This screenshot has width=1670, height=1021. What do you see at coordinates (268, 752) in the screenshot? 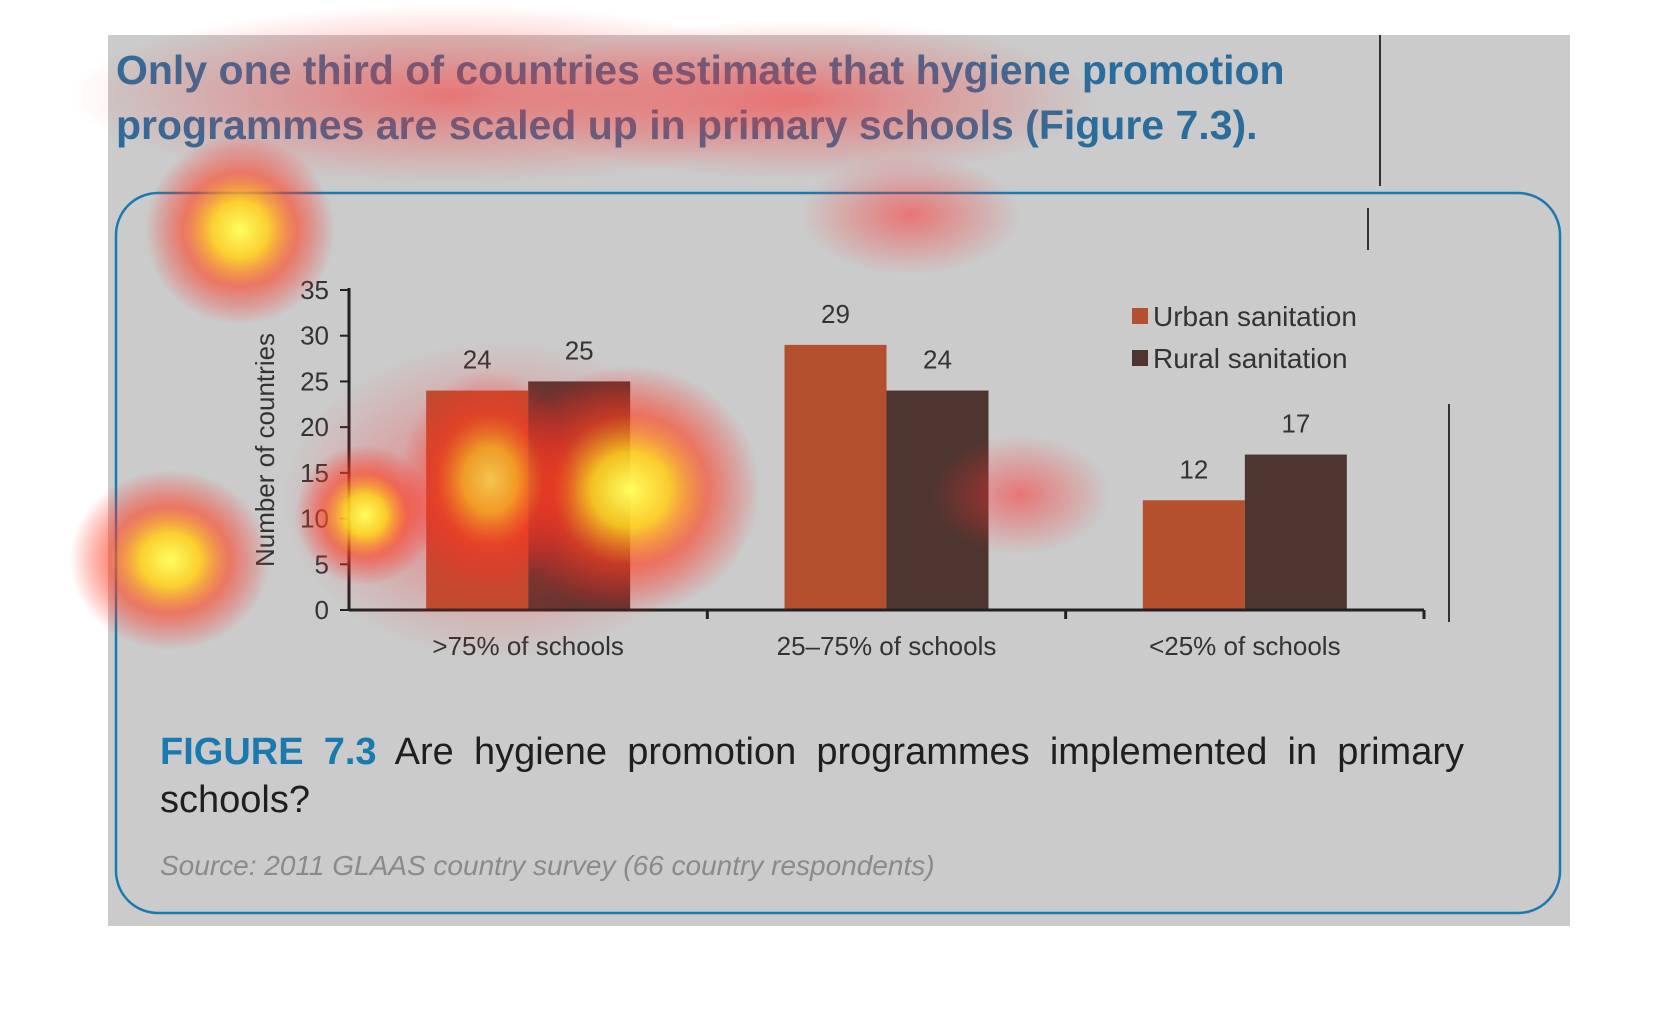
I see `caption-label: FIGURE 7.3` at bounding box center [268, 752].